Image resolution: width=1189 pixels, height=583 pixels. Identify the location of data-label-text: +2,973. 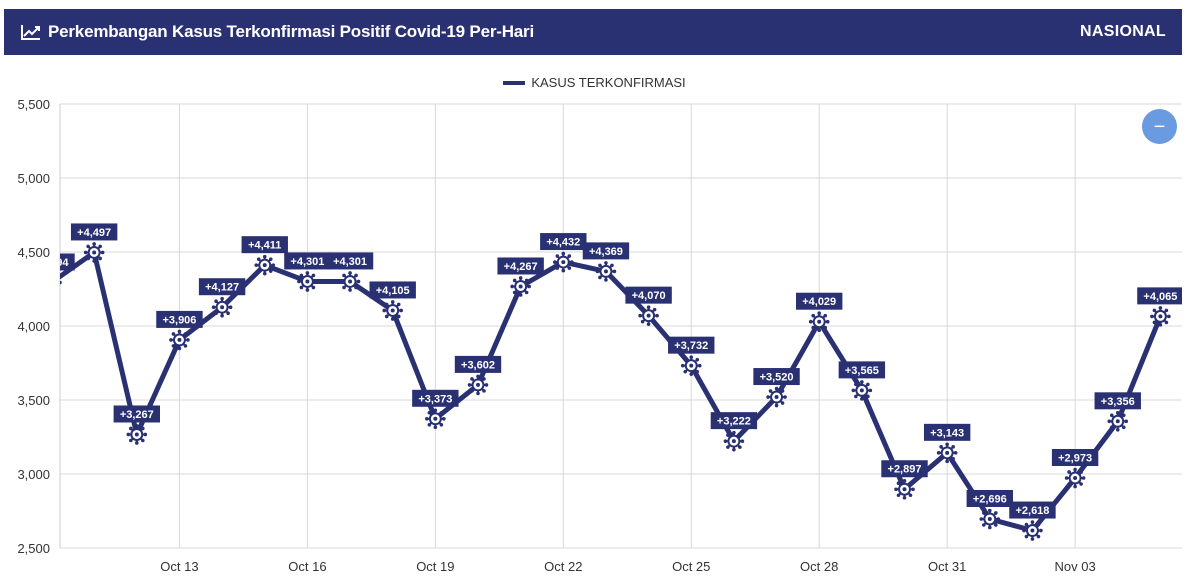
(1075, 458).